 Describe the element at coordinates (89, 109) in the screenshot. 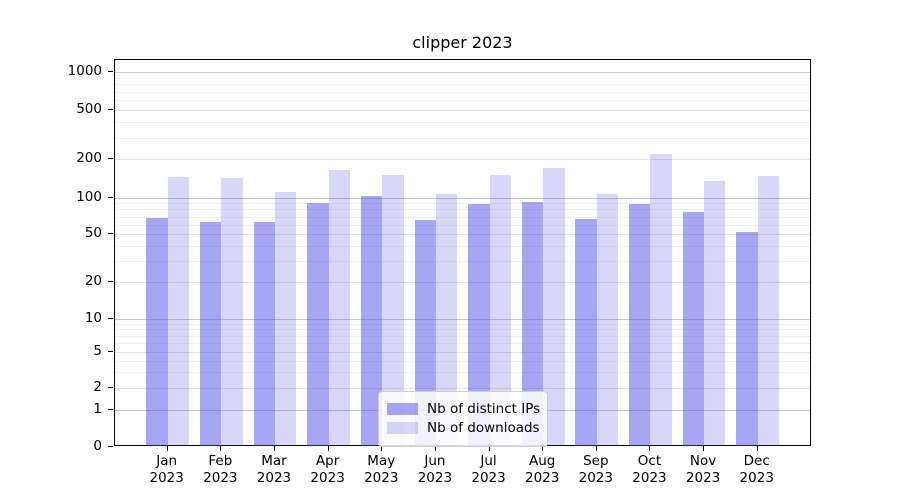

I see `y-tick-label: 500` at that location.